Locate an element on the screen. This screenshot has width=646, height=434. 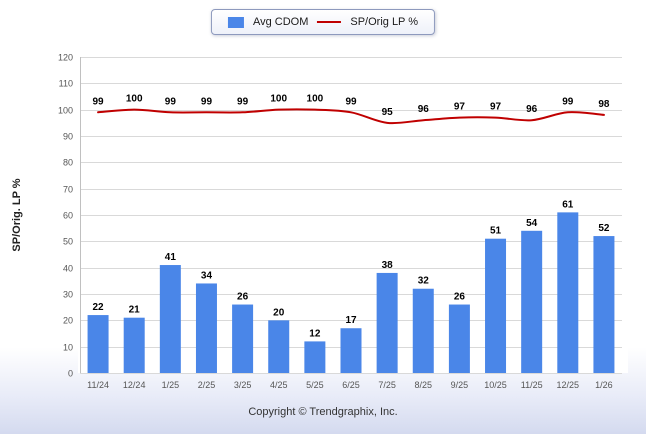
legend-line-swatch-icon is located at coordinates (329, 22).